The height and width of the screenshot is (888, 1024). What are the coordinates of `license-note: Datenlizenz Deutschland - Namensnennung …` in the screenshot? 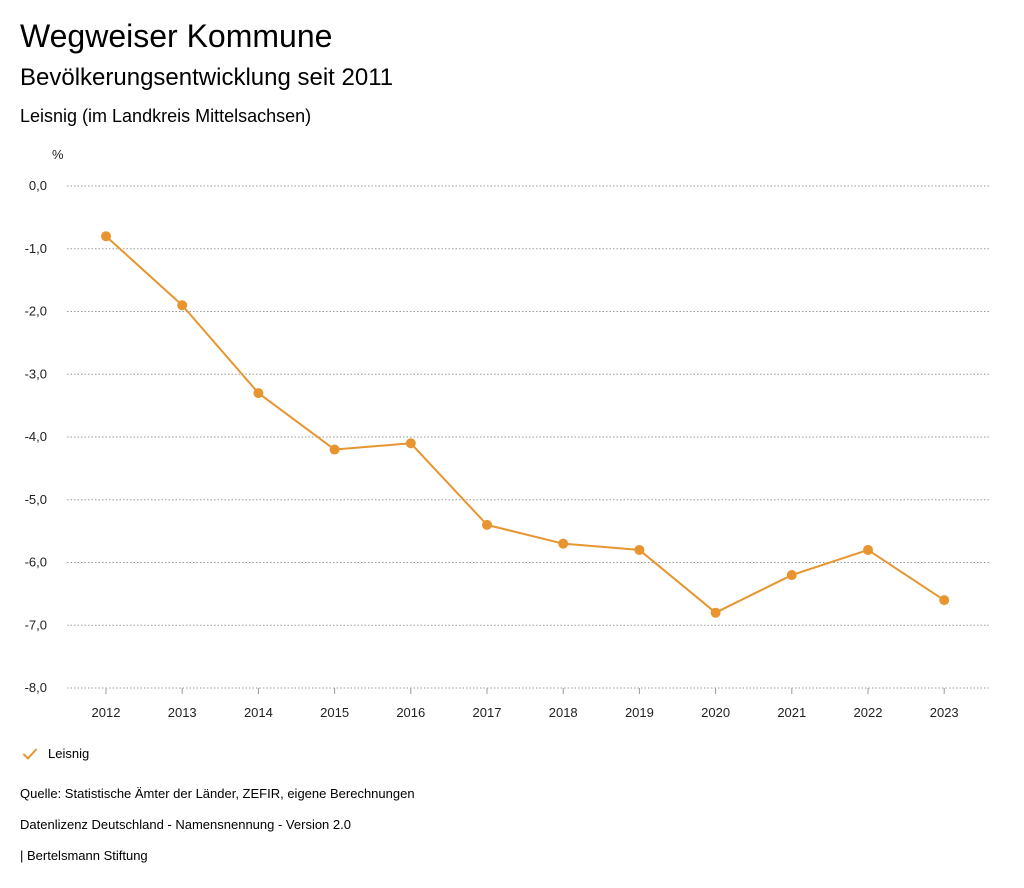 It's located at (185, 824).